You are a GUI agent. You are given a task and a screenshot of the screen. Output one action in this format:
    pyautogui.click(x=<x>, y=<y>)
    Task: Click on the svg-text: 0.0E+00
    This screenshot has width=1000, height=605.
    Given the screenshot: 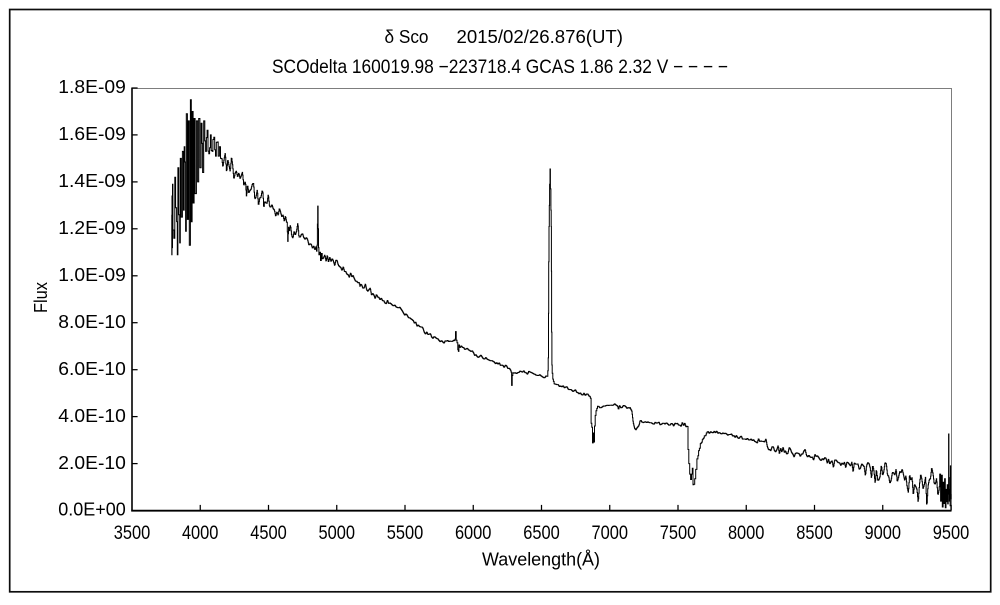 What is the action you would take?
    pyautogui.click(x=92, y=509)
    